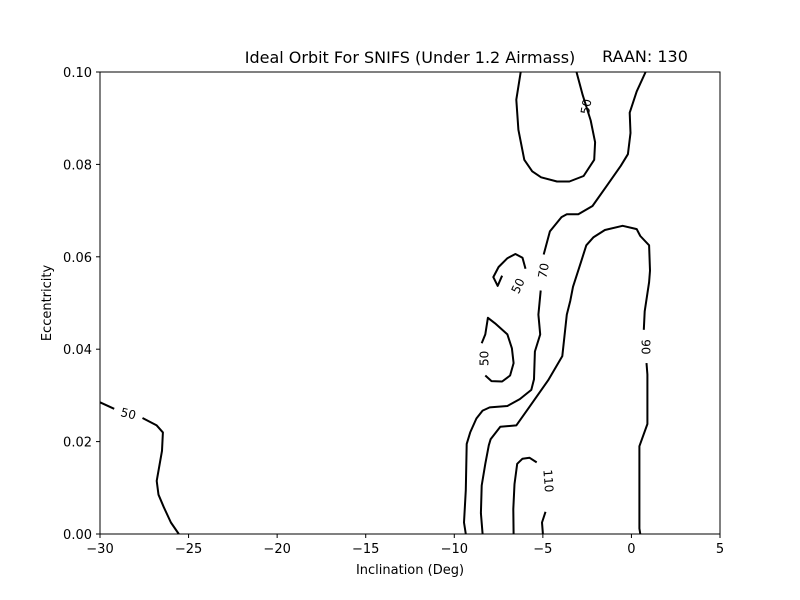  Describe the element at coordinates (276, 549) in the screenshot. I see `x-tick-label: −20` at that location.